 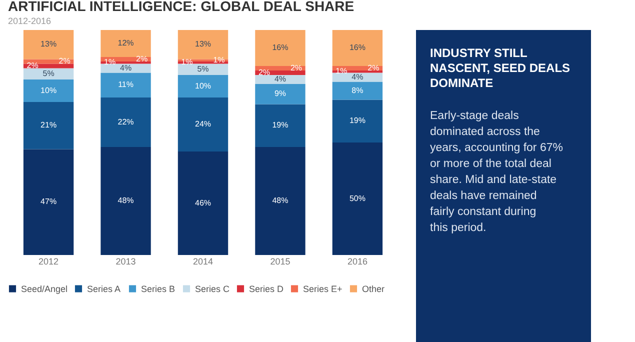 I want to click on legend-label: Series C, so click(x=212, y=289).